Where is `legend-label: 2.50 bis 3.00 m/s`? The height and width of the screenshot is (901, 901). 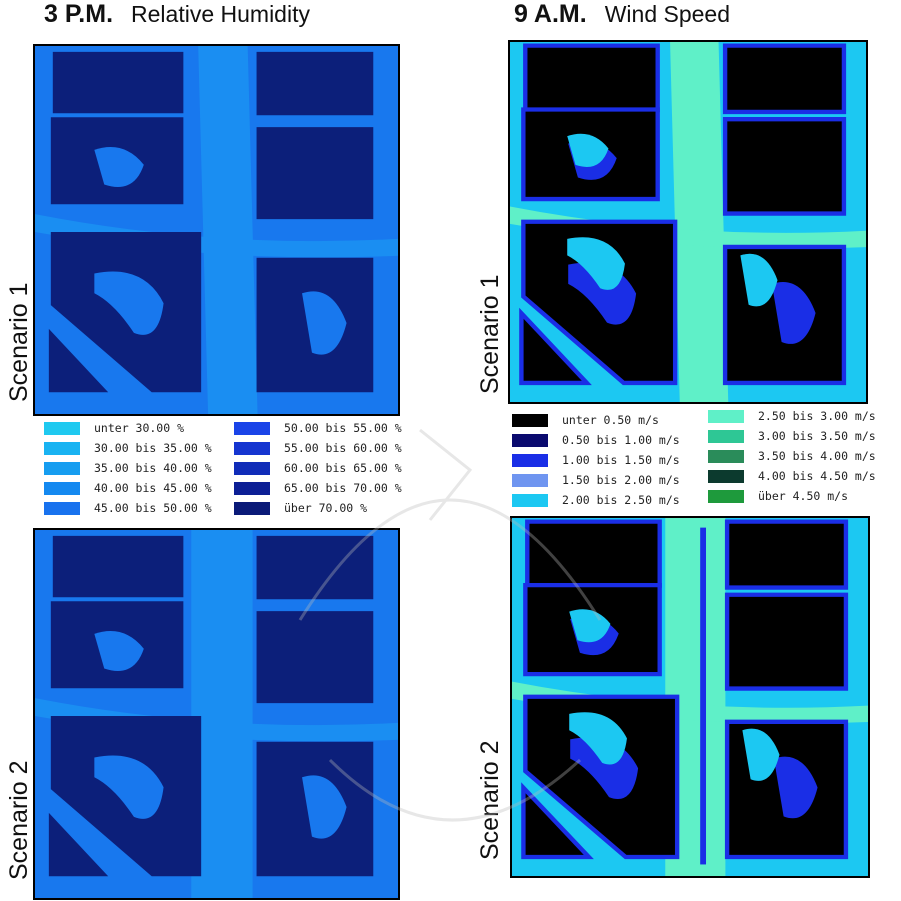 legend-label: 2.50 bis 3.00 m/s is located at coordinates (817, 416).